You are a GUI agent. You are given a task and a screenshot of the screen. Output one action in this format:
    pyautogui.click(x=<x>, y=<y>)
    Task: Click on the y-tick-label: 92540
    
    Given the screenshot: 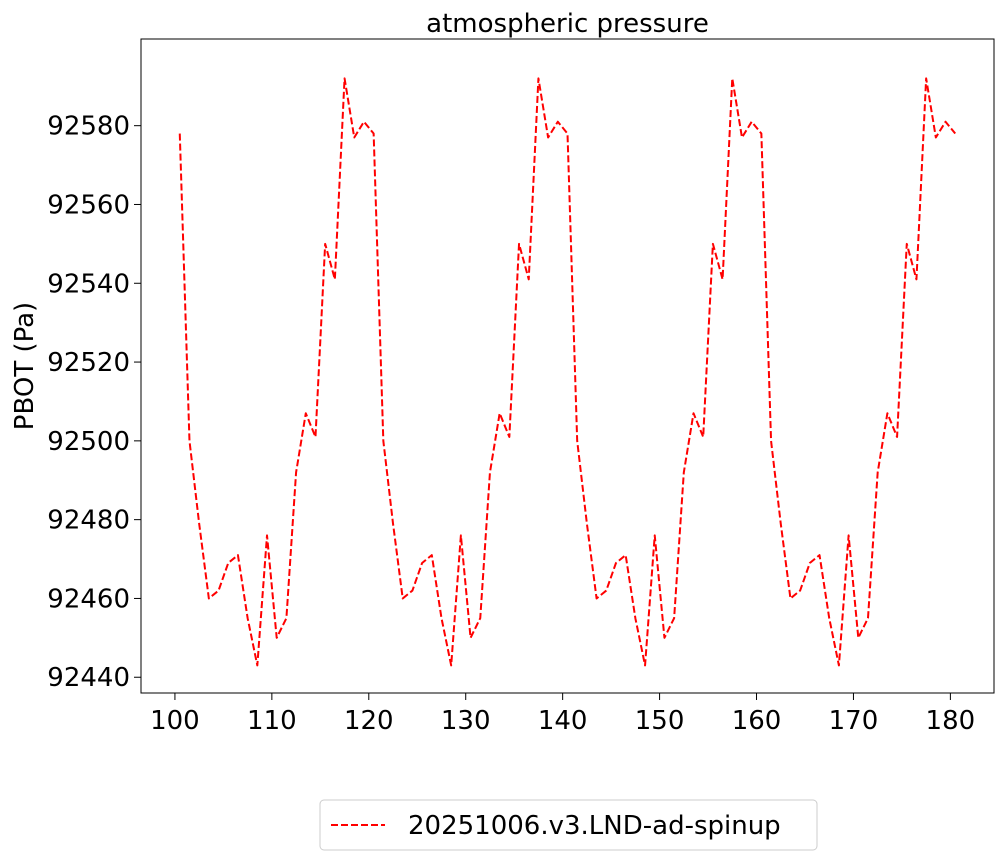 What is the action you would take?
    pyautogui.click(x=88, y=284)
    